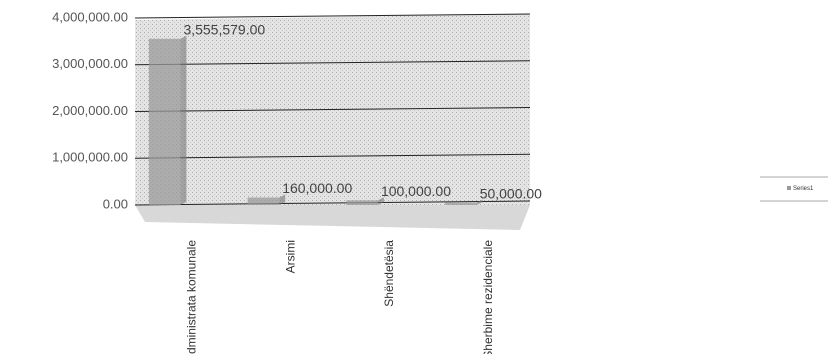  Describe the element at coordinates (803, 189) in the screenshot. I see `legend-label: Series1` at that location.